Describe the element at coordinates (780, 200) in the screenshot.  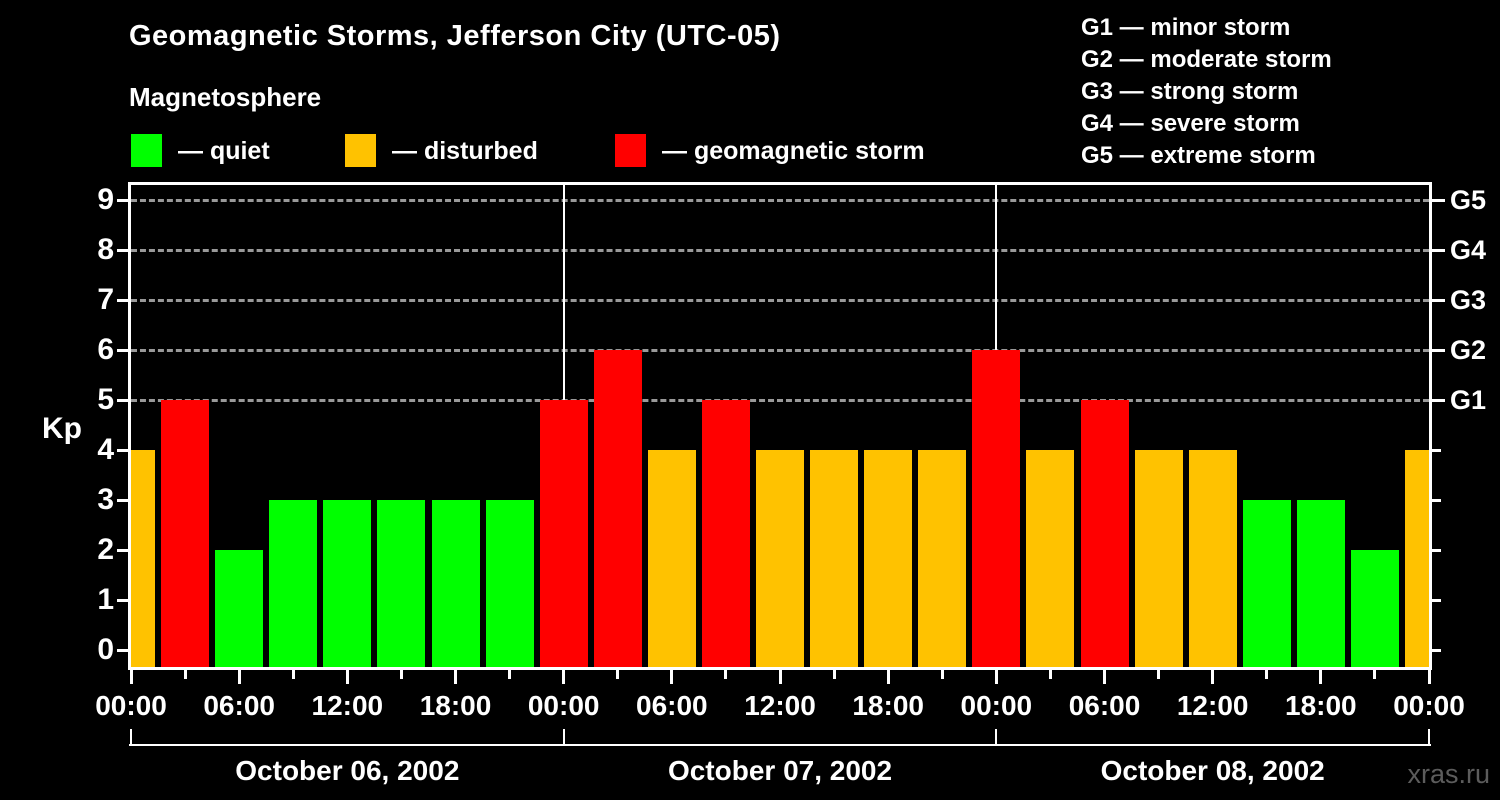
I see `gridline-kp9` at that location.